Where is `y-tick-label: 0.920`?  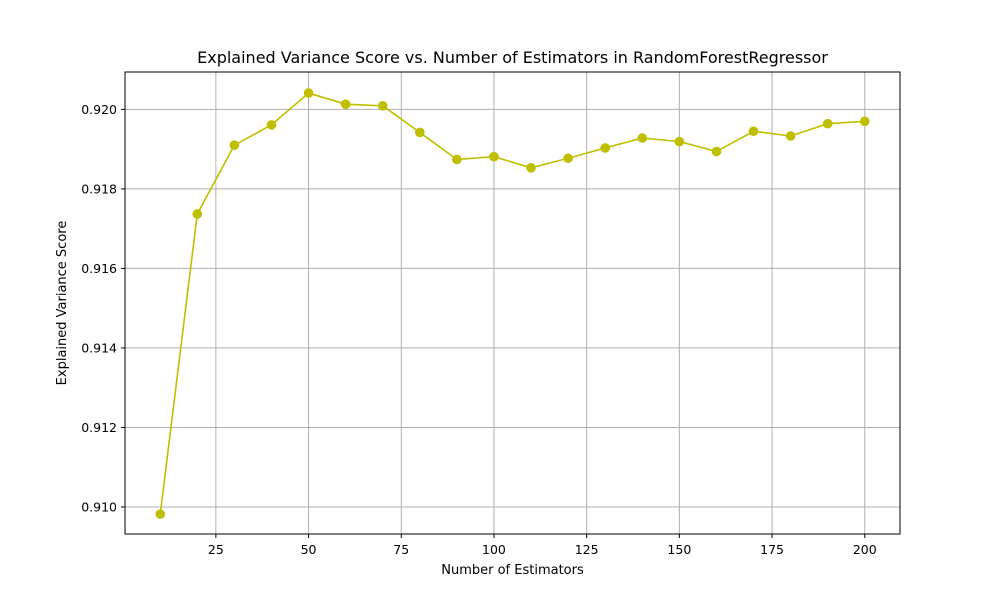 y-tick-label: 0.920 is located at coordinates (99, 109).